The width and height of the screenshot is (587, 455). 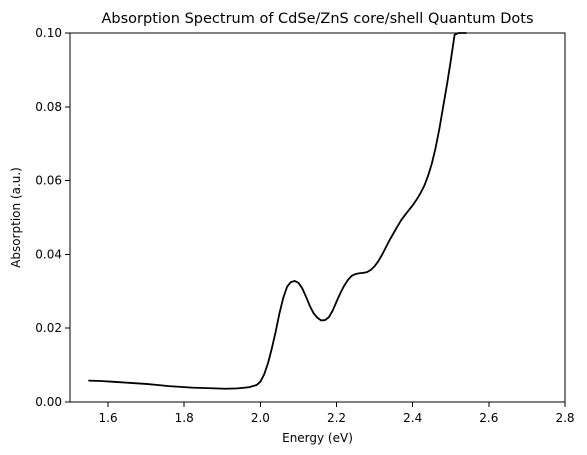 I want to click on y-tick-label: 0.06, so click(x=48, y=181).